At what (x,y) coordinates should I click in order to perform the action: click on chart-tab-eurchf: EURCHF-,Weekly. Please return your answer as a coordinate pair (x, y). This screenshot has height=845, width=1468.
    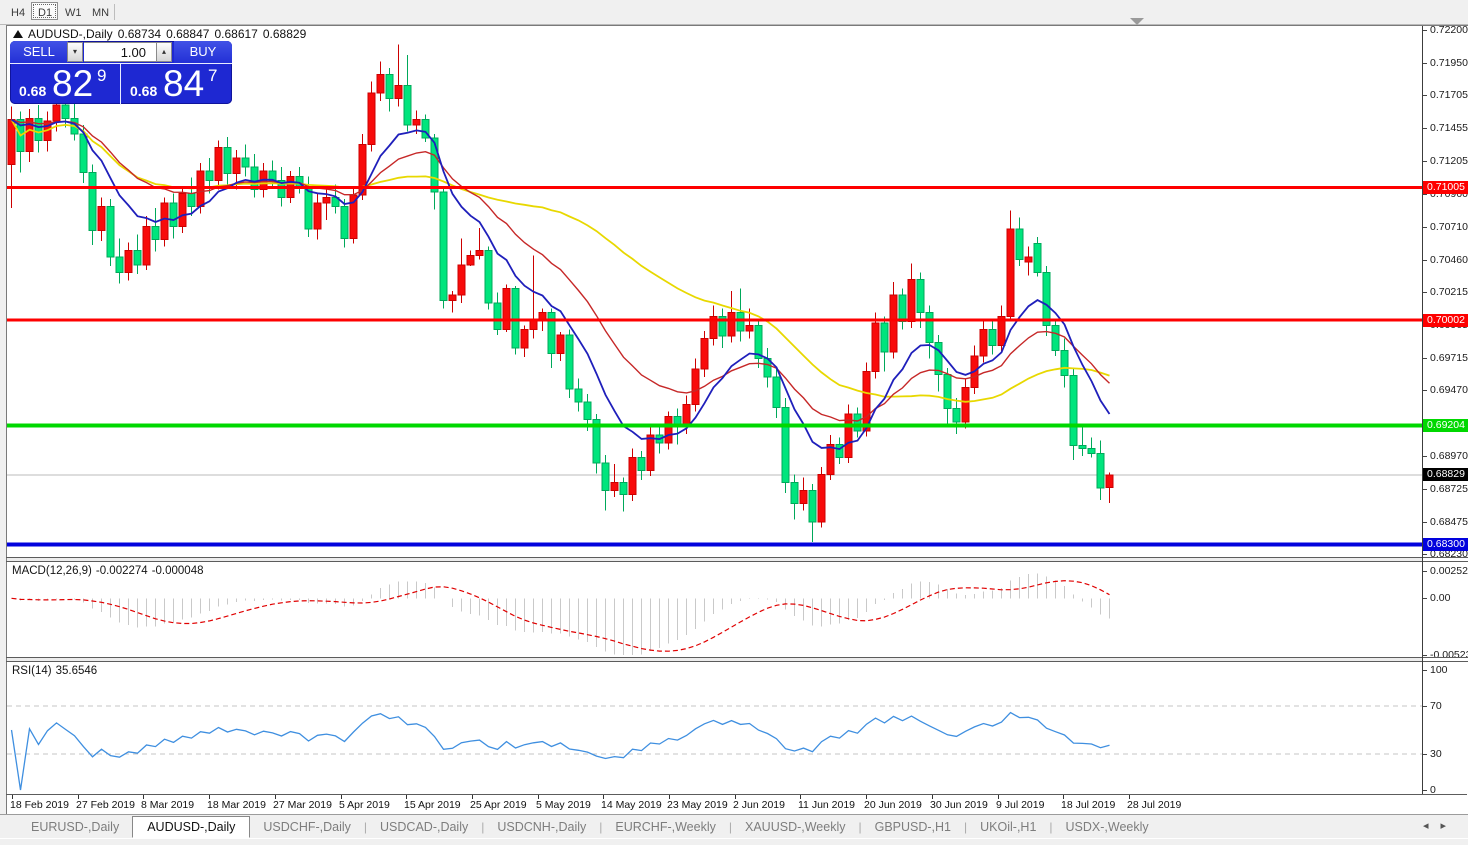
    Looking at the image, I should click on (665, 826).